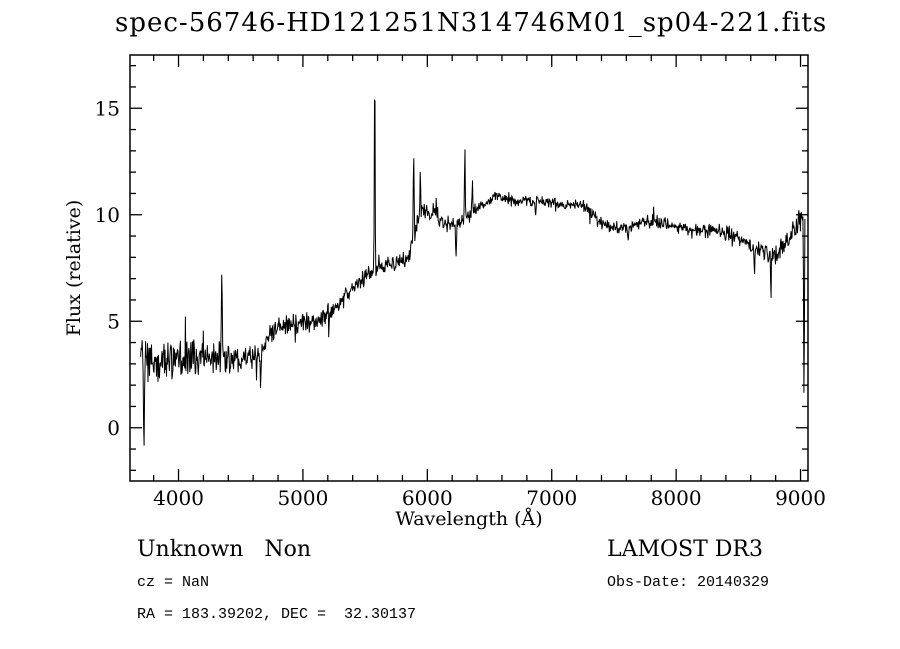 This screenshot has height=649, width=900. What do you see at coordinates (469, 519) in the screenshot?
I see `x-axis-label: Wavelength (Å)` at bounding box center [469, 519].